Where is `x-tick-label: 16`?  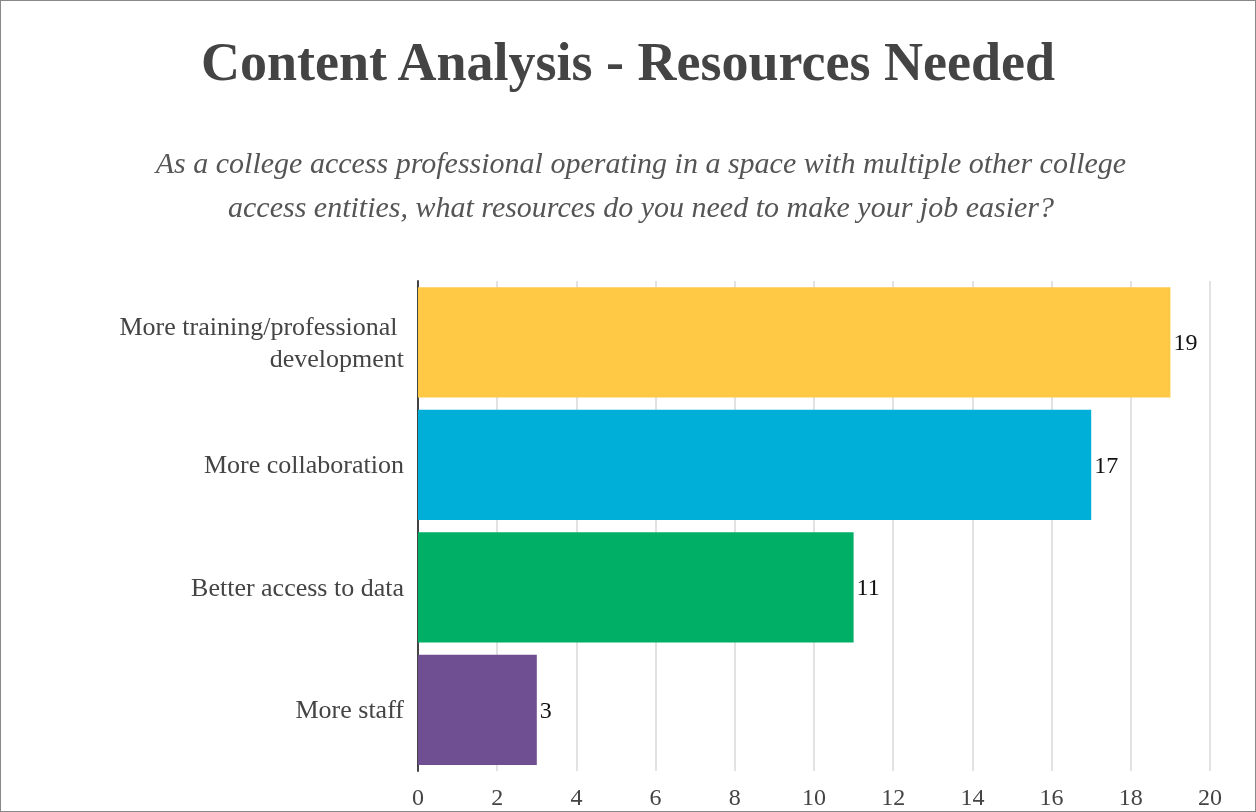 x-tick-label: 16 is located at coordinates (1051, 797).